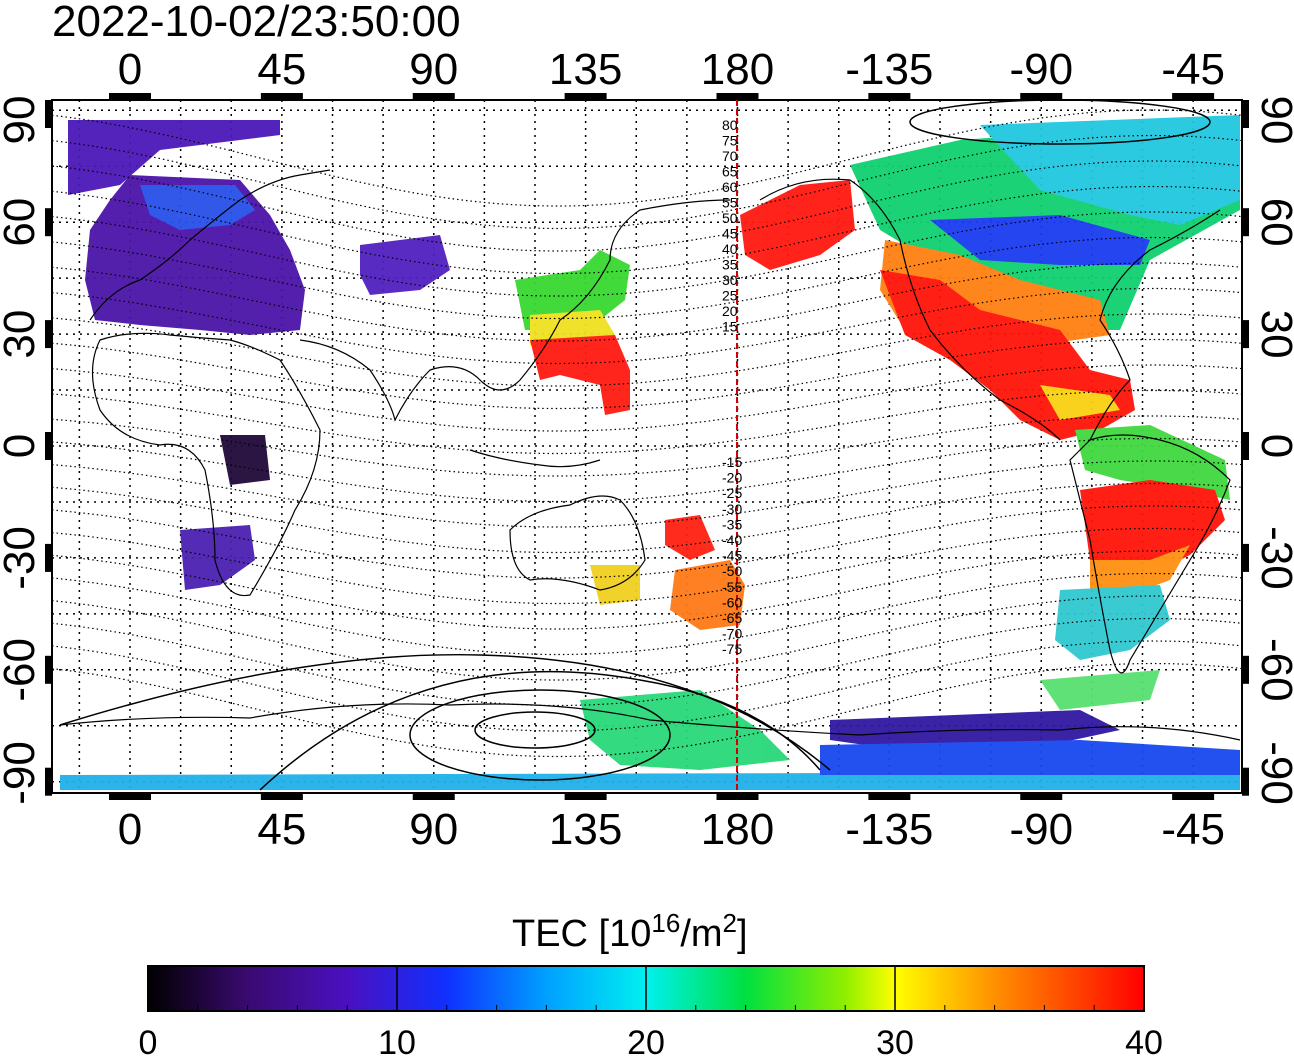  What do you see at coordinates (148, 1040) in the screenshot?
I see `colorbar-tick-label: 0` at bounding box center [148, 1040].